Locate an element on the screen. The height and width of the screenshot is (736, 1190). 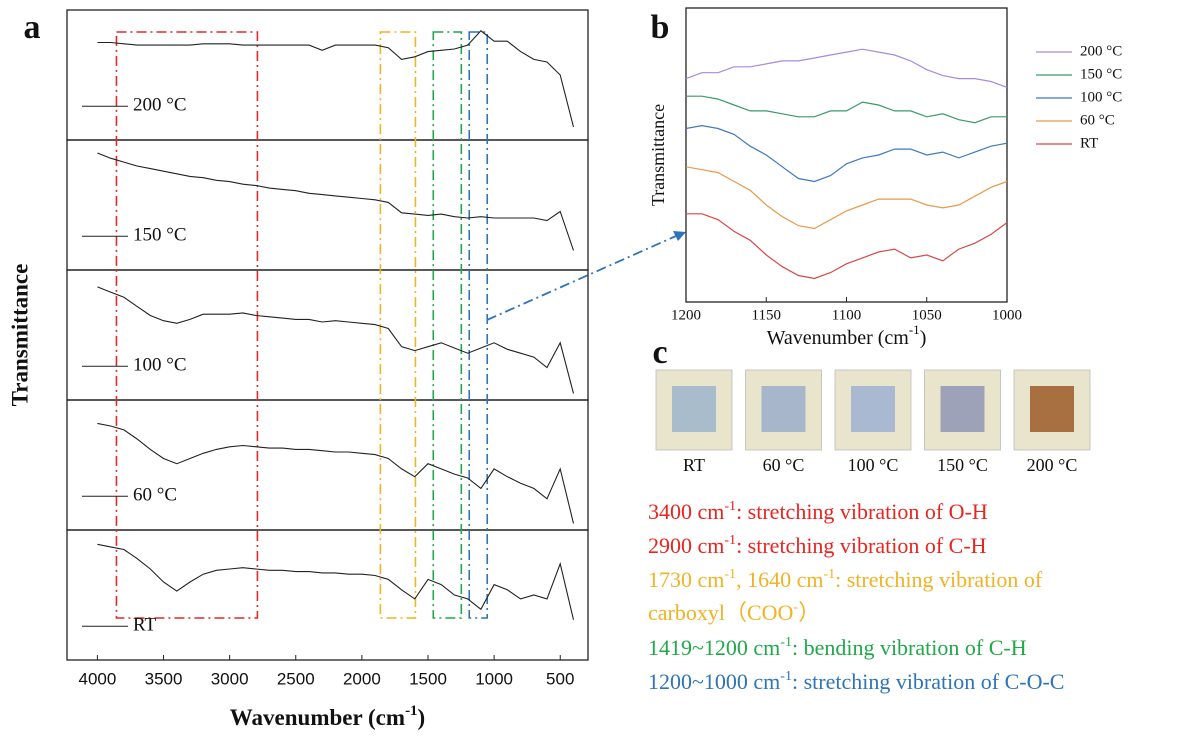
note-line: 1419~1200 cm-1: bending vibration of C-H is located at coordinates (837, 647).